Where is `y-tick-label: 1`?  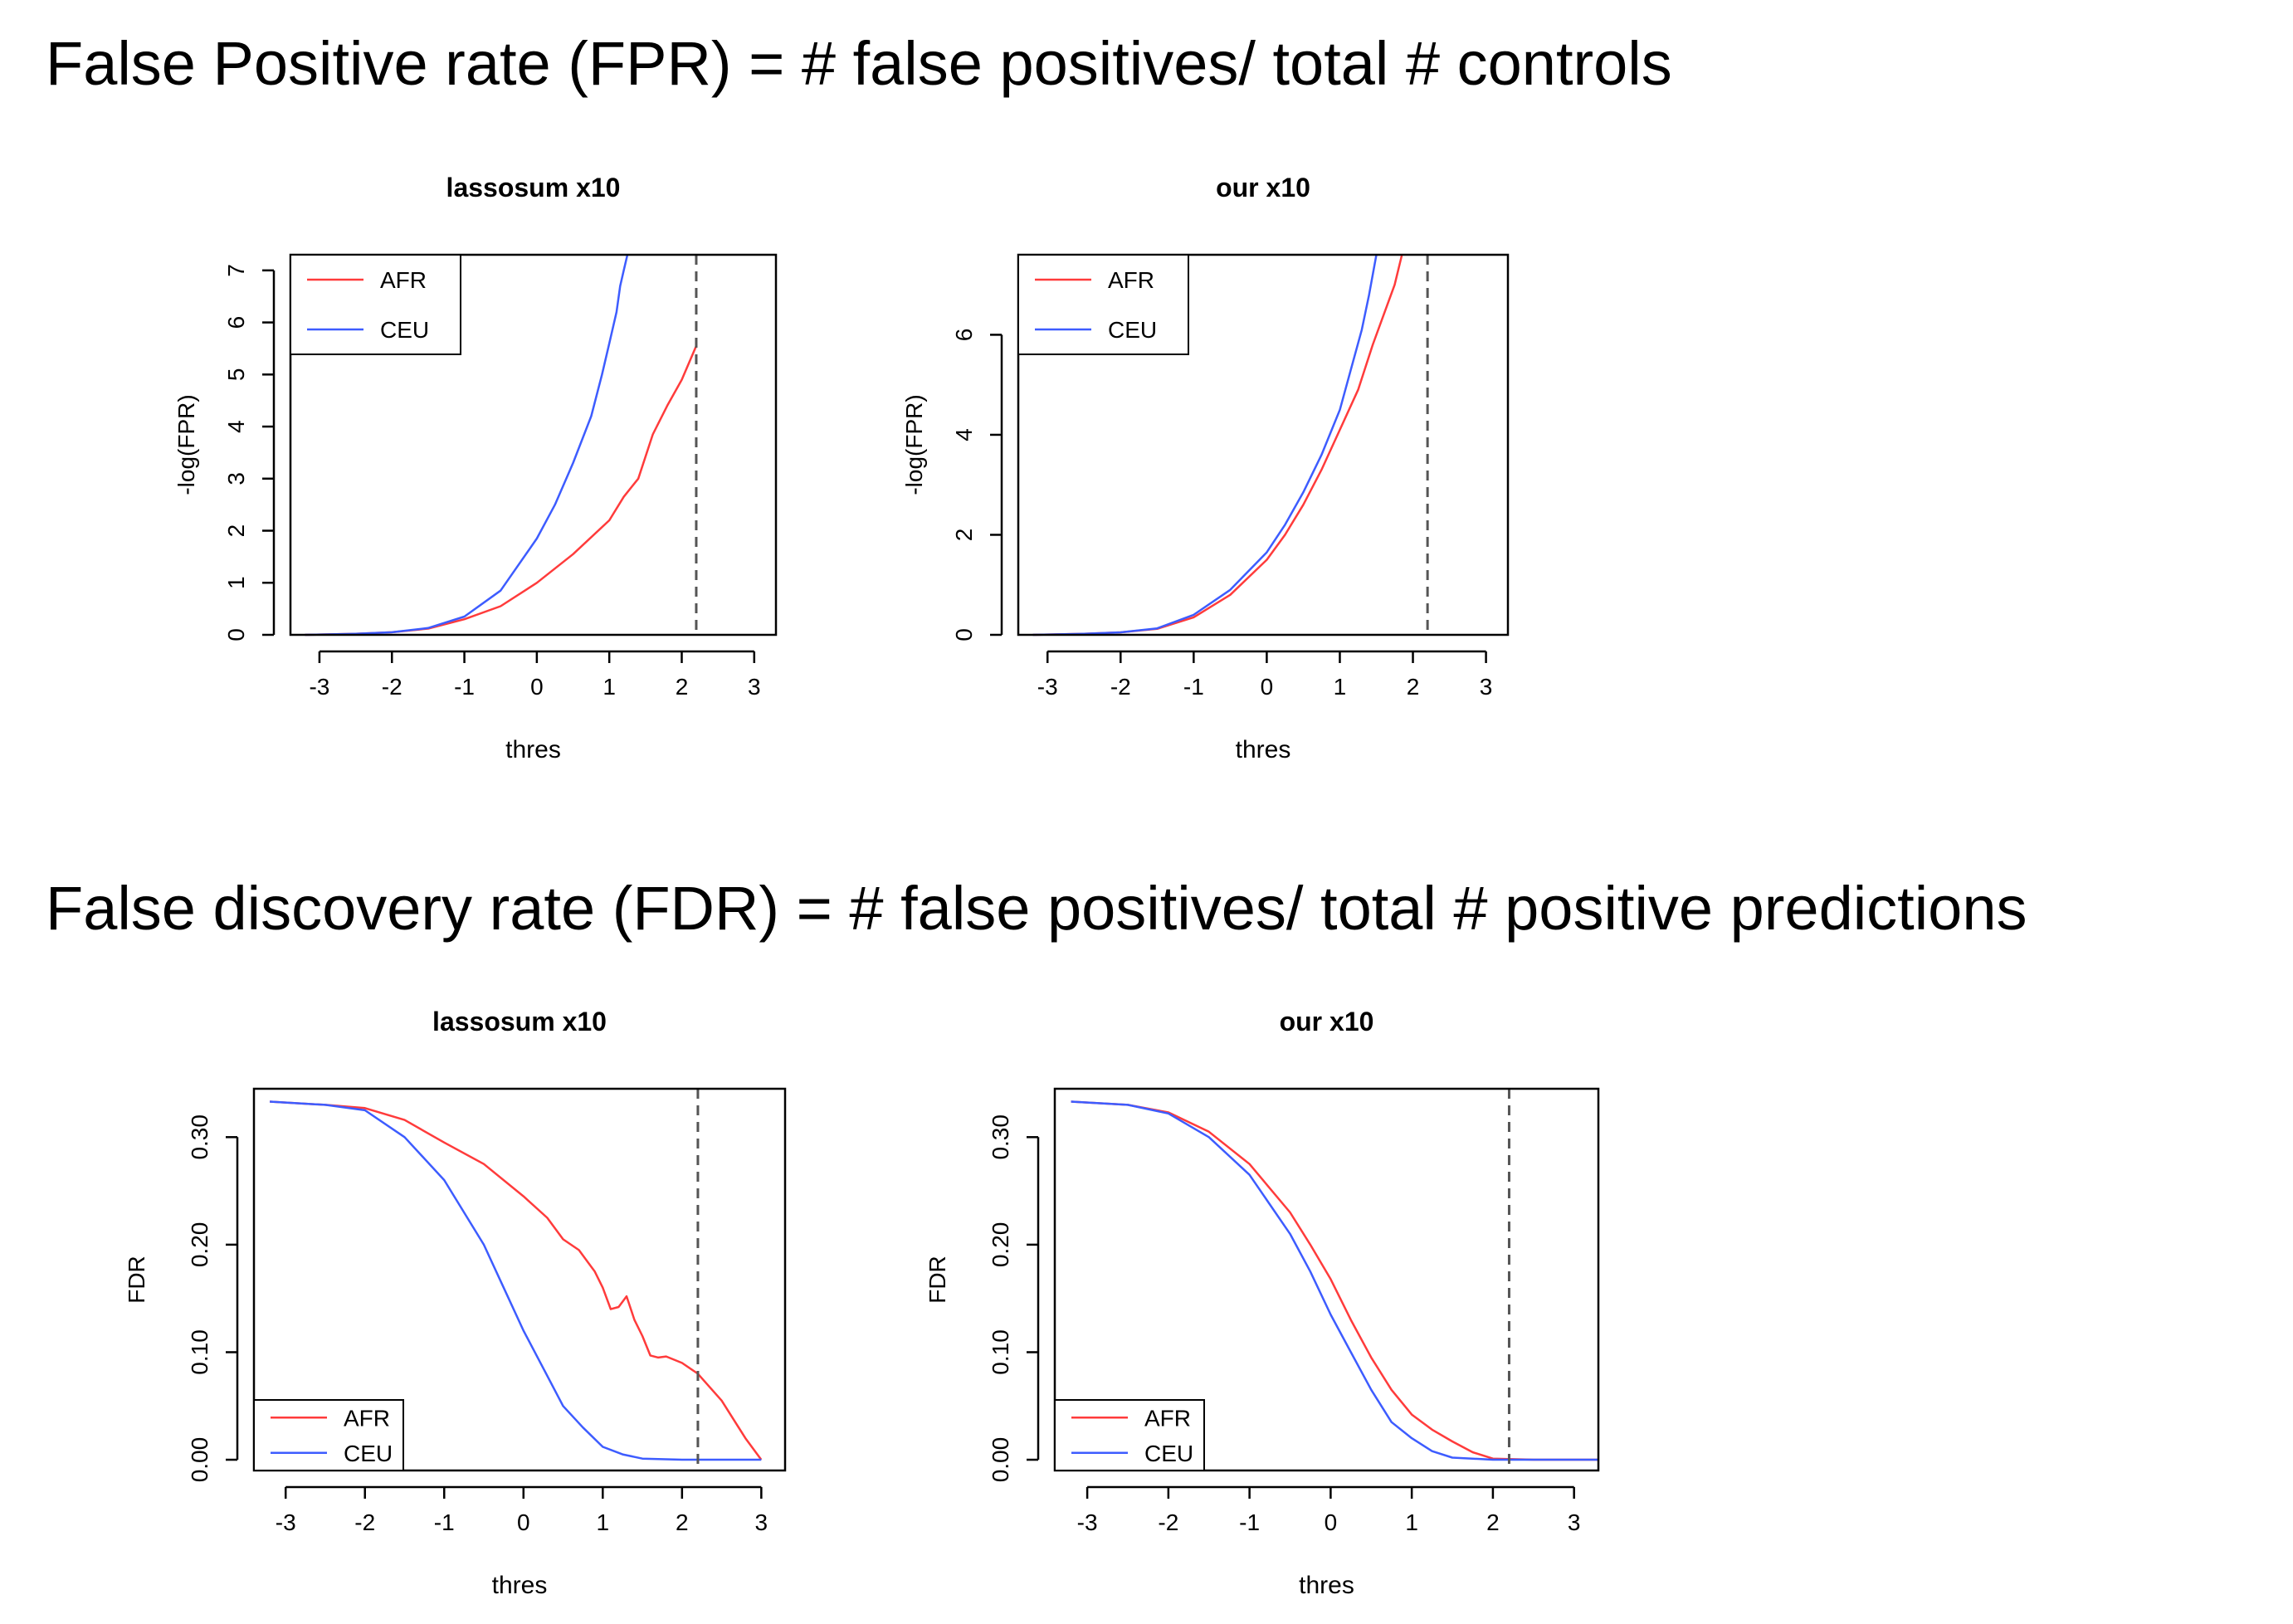
y-tick-label: 1 is located at coordinates (236, 582).